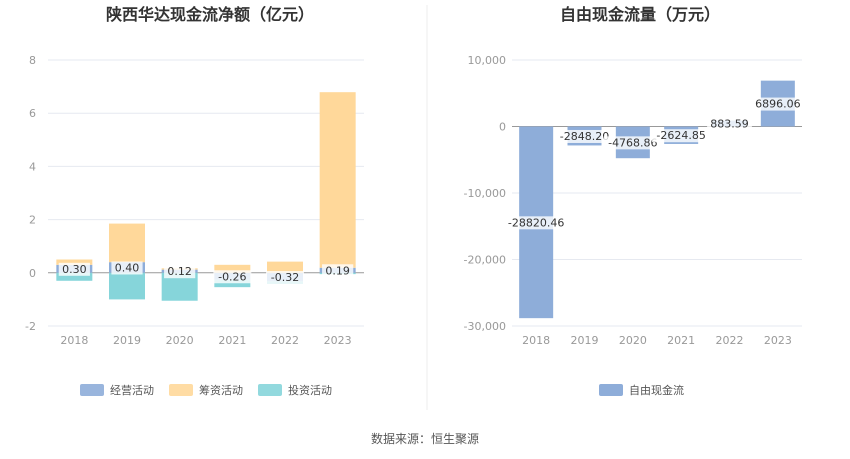  I want to click on data-label: 0.19, so click(337, 270).